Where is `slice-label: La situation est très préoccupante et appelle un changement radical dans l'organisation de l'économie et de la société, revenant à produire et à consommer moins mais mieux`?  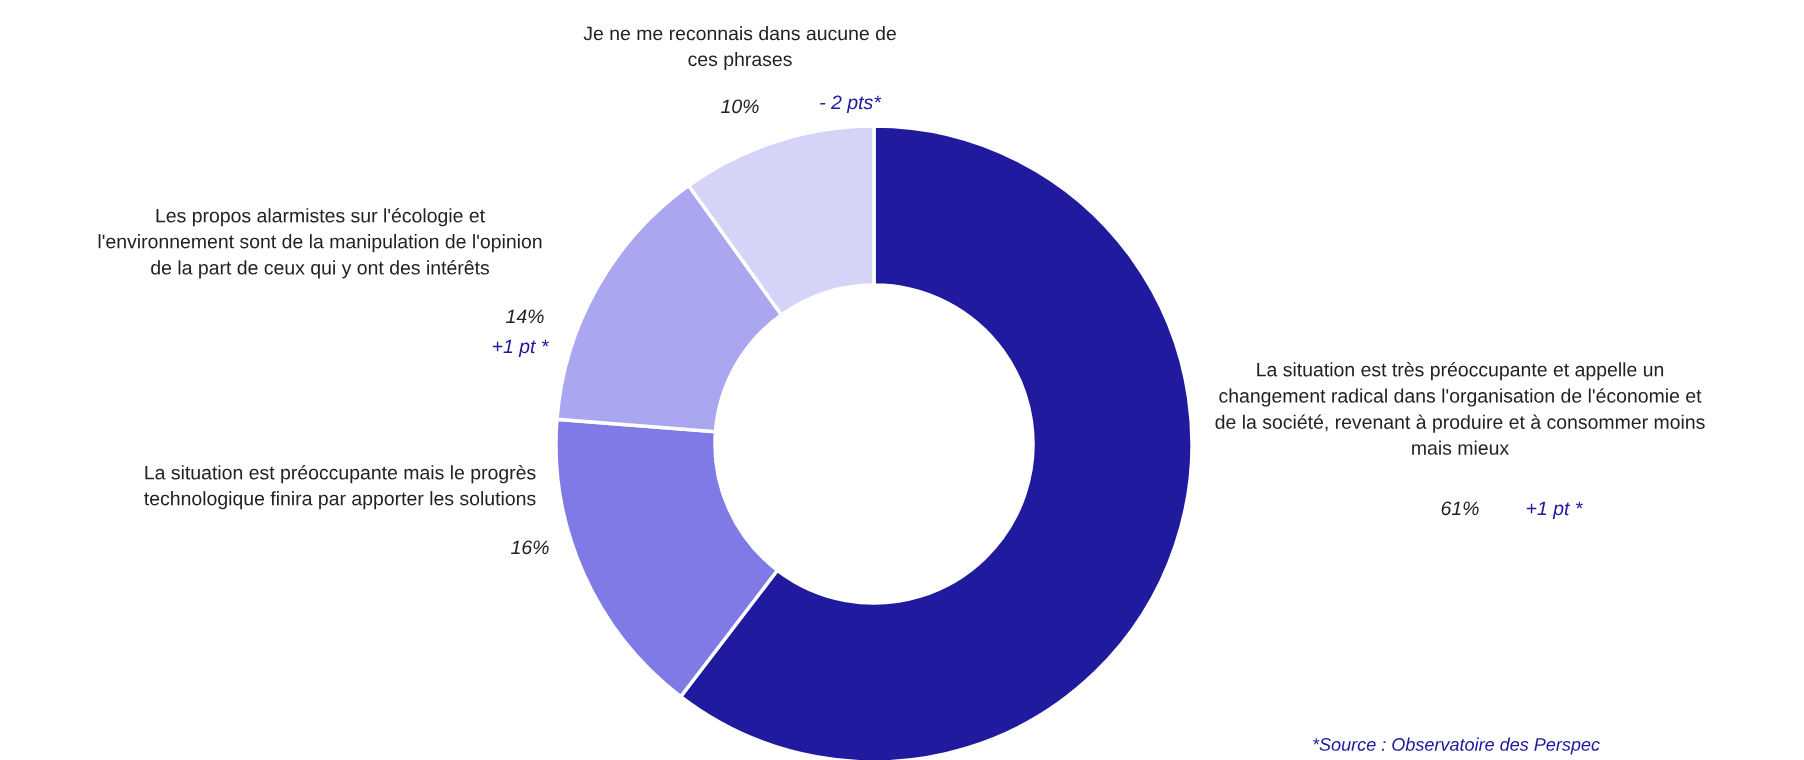
slice-label: La situation est très préoccupante et appelle un changement radical dans l'organisation de l'économie et de la société, revenant à produire et à consommer moins mais mieux is located at coordinates (1460, 408).